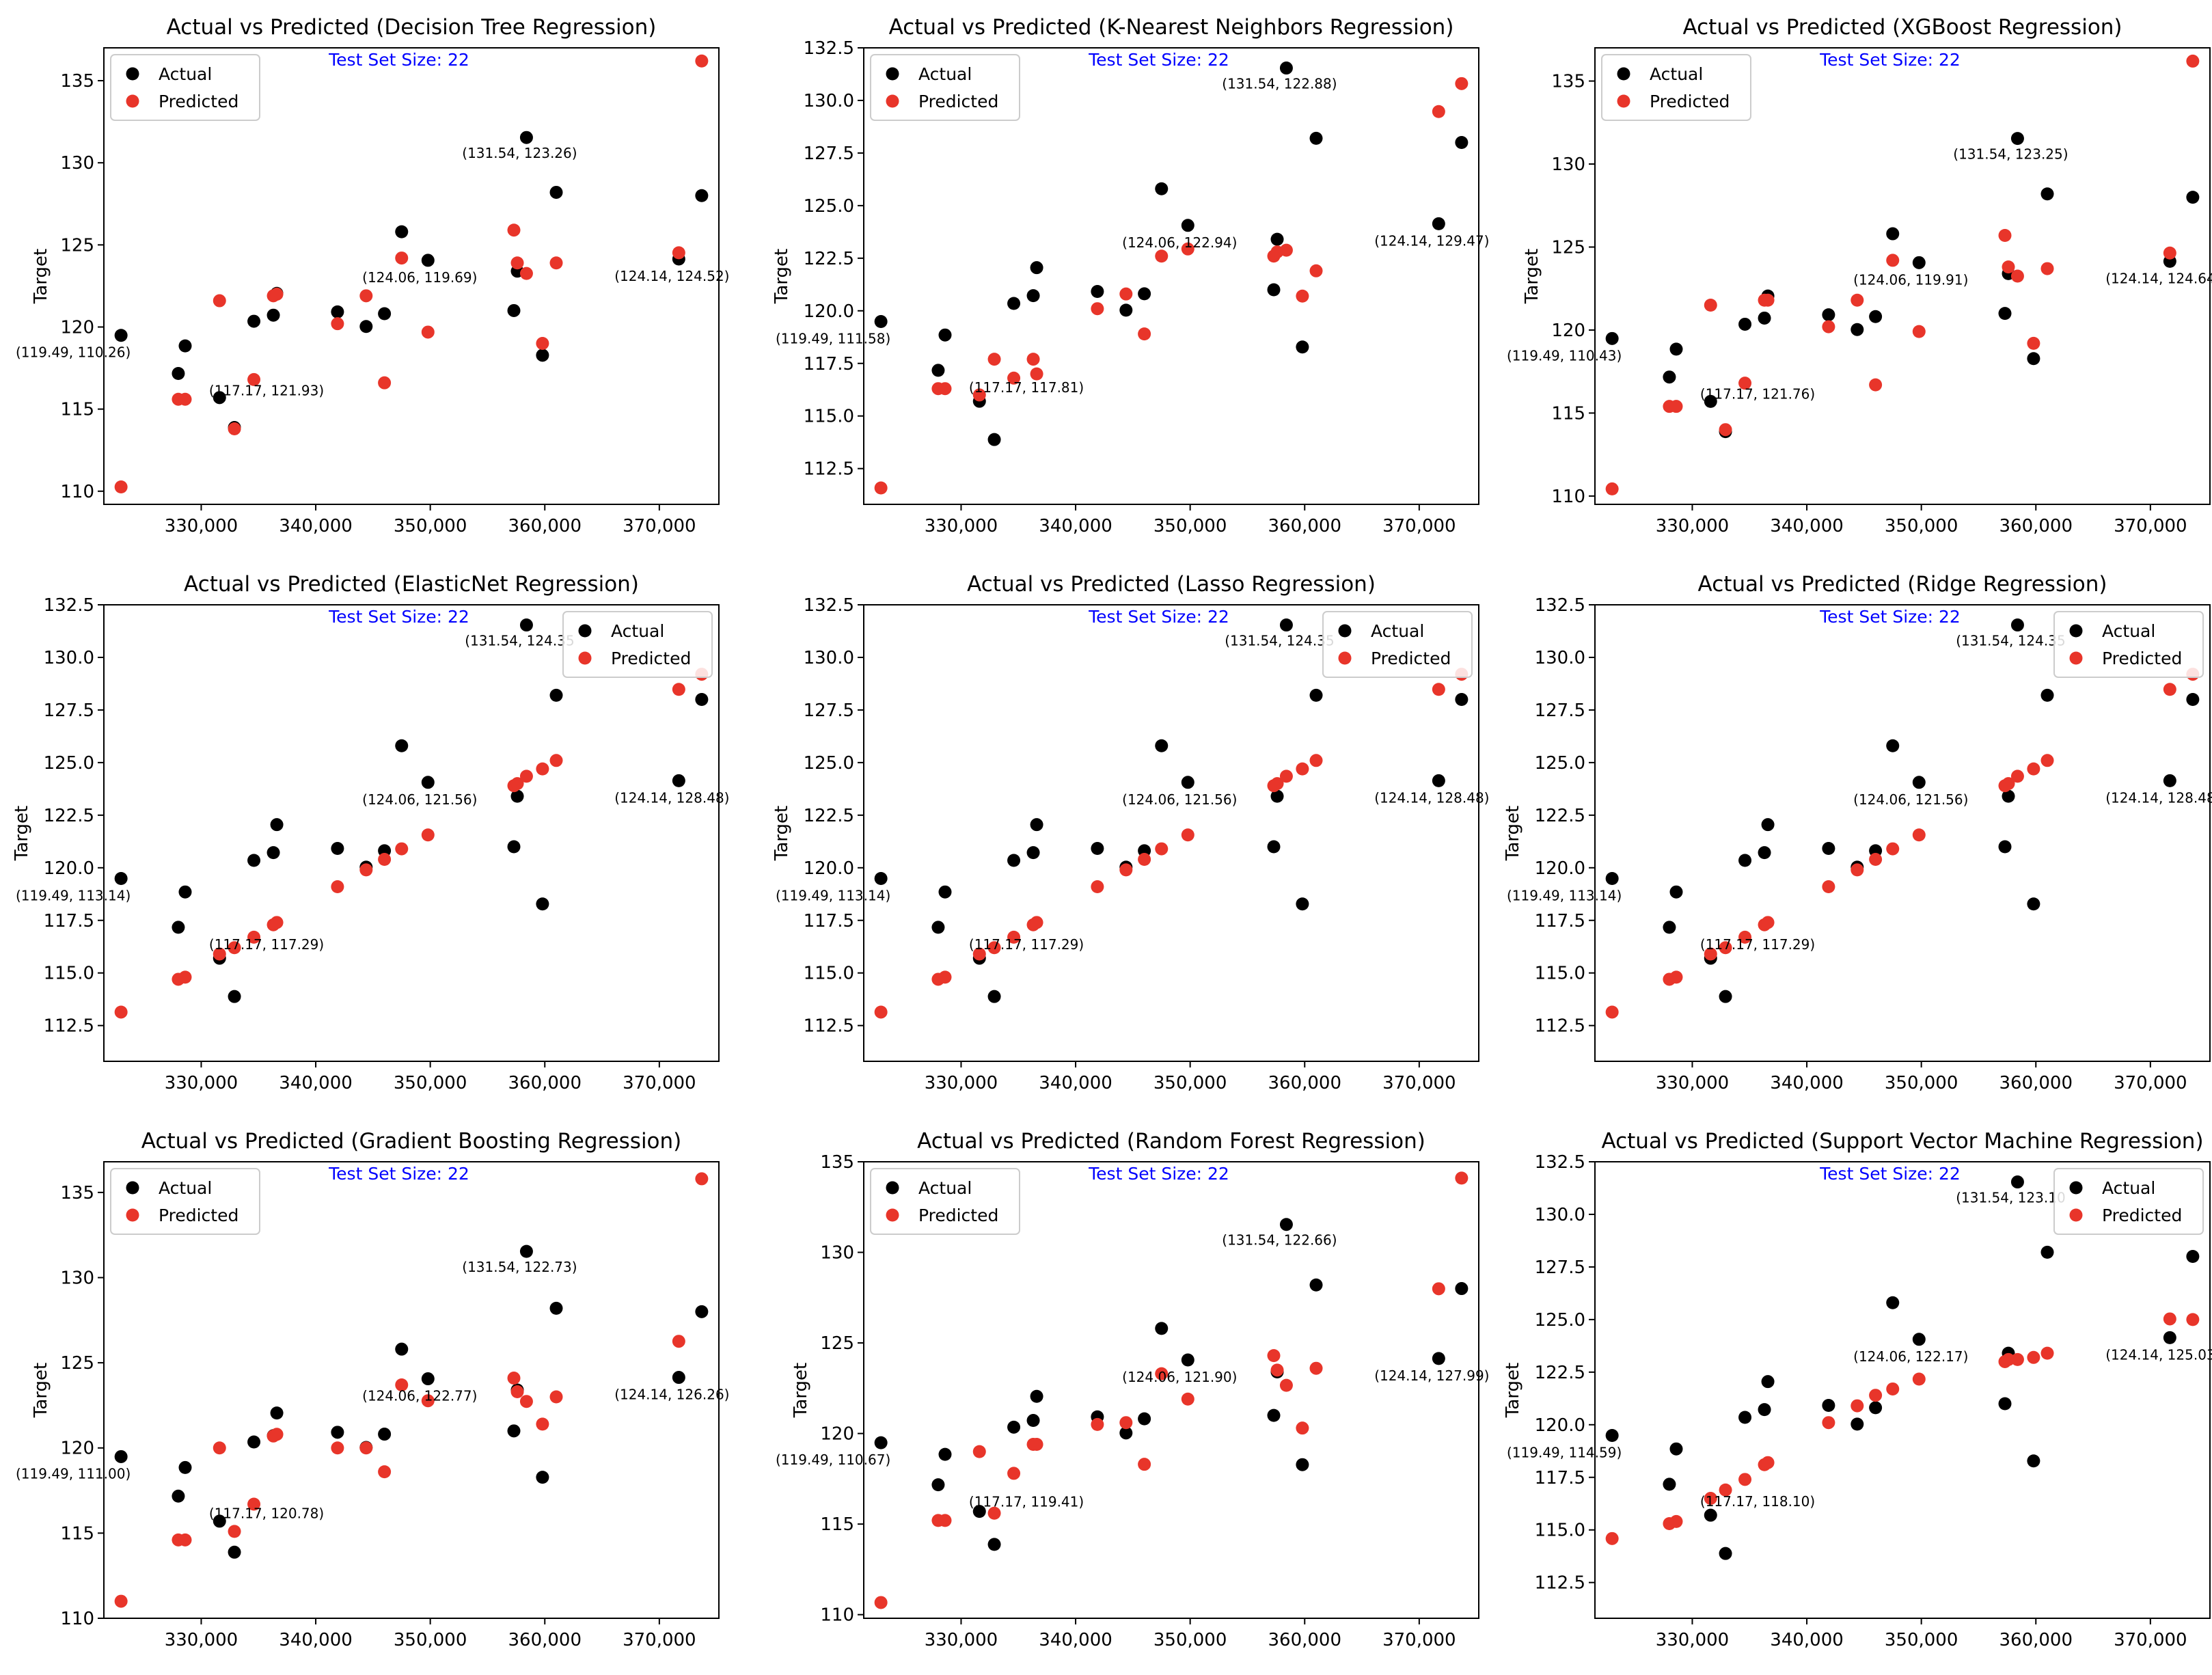 The height and width of the screenshot is (1675, 2212). What do you see at coordinates (829, 259) in the screenshot?
I see `y-tick-label: 122.5` at bounding box center [829, 259].